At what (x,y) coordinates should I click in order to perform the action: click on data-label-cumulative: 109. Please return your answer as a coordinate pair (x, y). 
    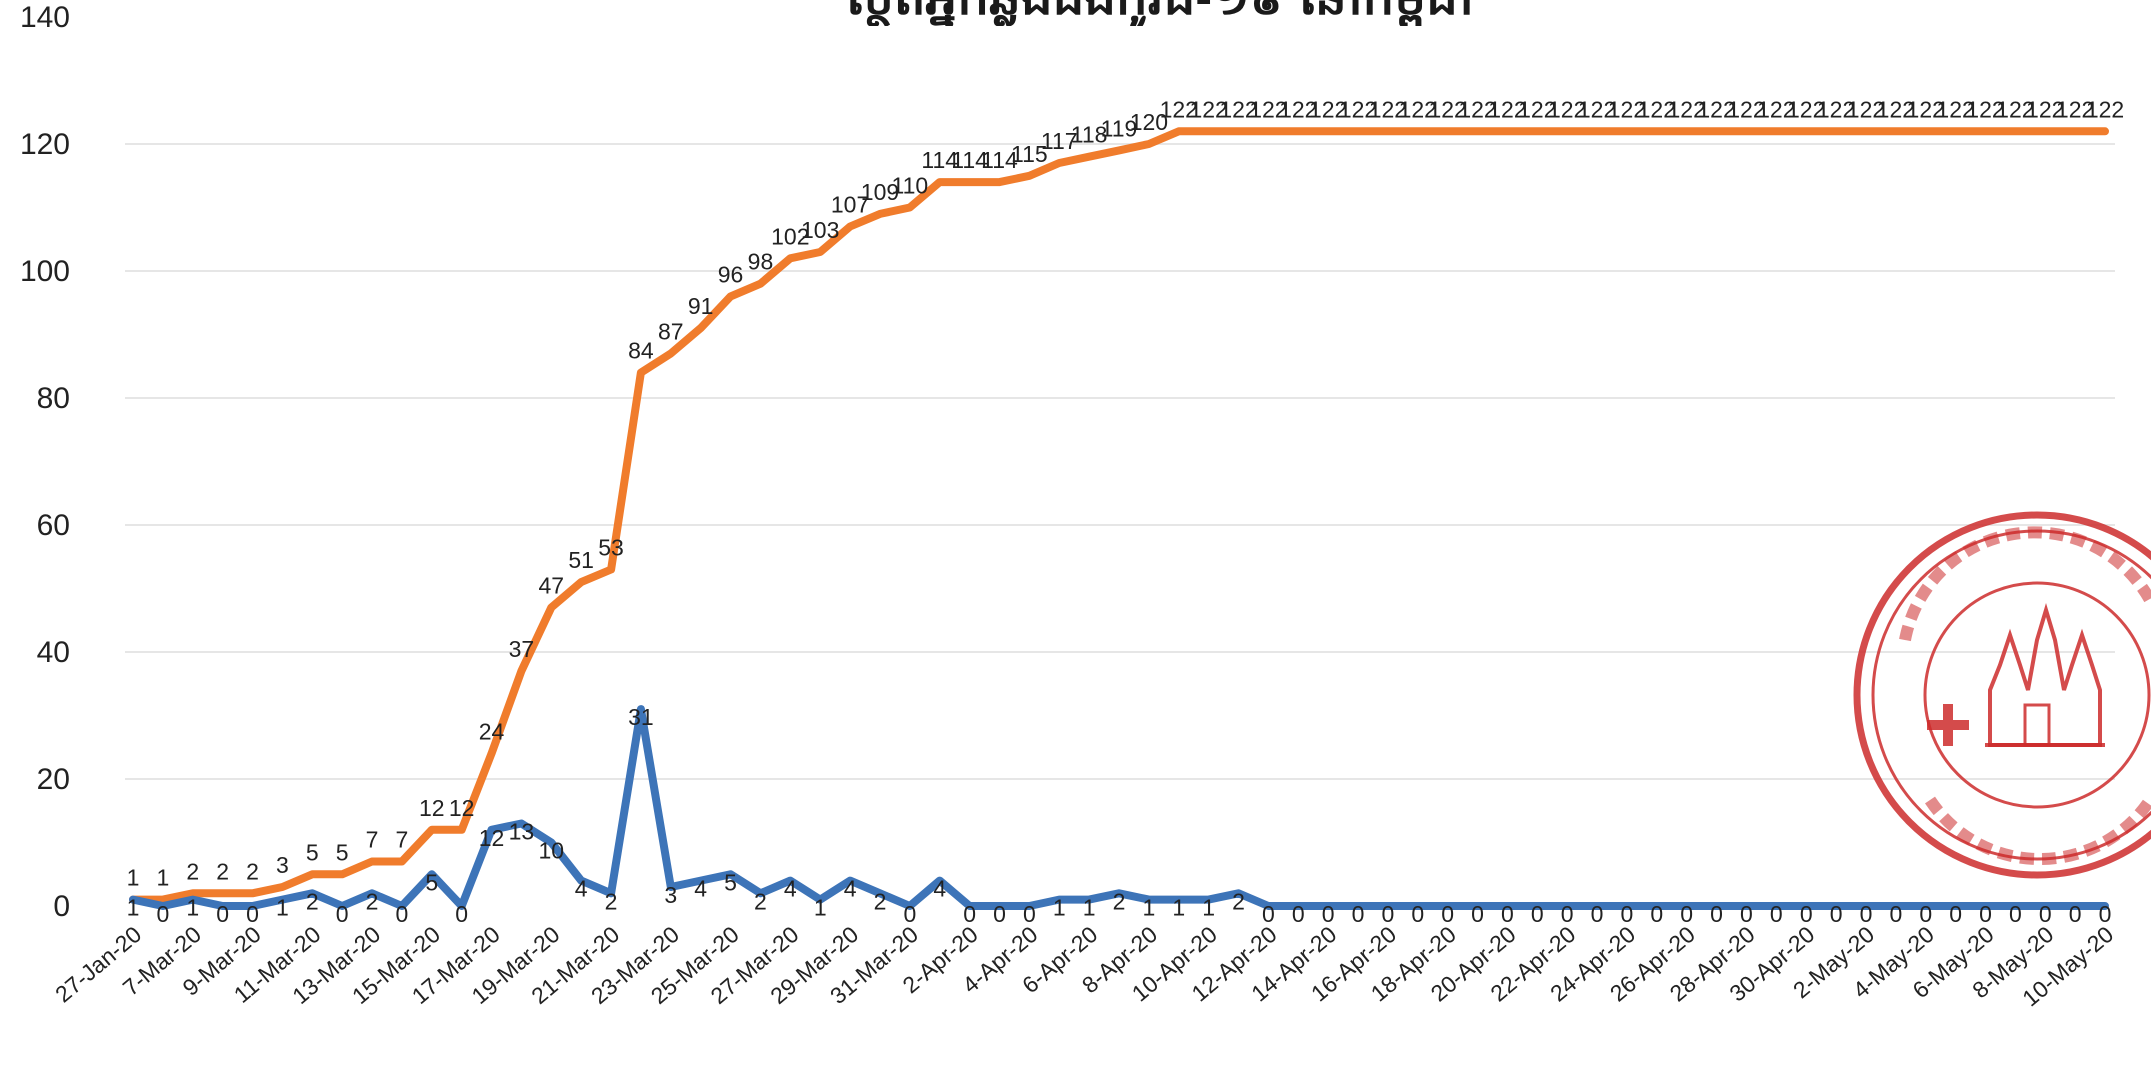
    Looking at the image, I should click on (880, 192).